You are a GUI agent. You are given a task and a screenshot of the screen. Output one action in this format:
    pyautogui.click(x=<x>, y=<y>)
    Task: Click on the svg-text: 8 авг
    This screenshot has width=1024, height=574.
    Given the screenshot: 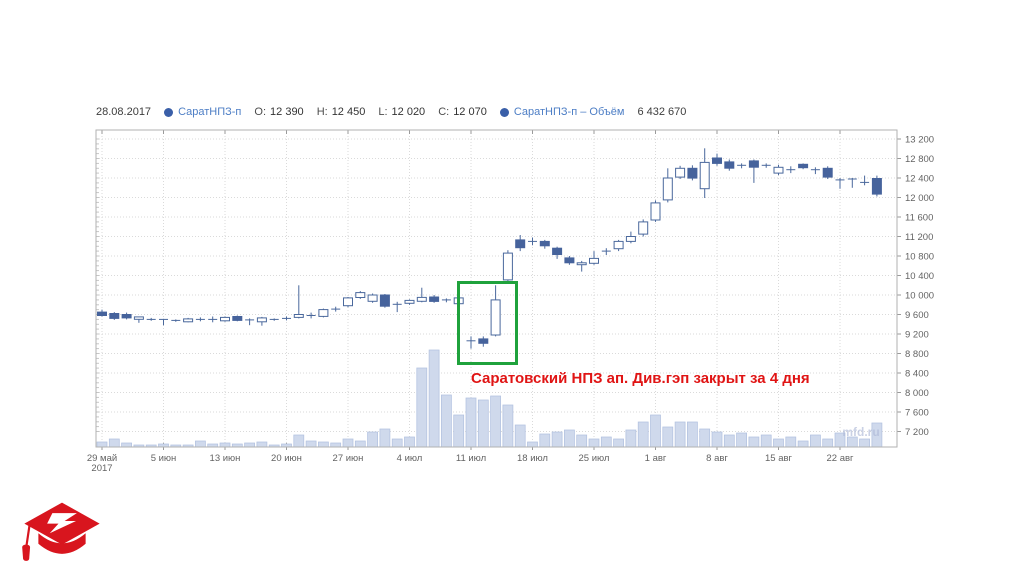 What is the action you would take?
    pyautogui.click(x=717, y=458)
    